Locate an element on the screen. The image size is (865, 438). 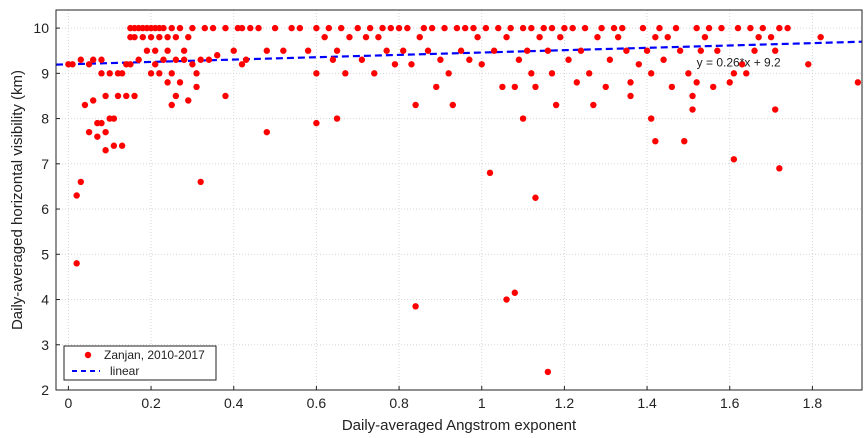
y-tick-label: 2 is located at coordinates (45, 390).